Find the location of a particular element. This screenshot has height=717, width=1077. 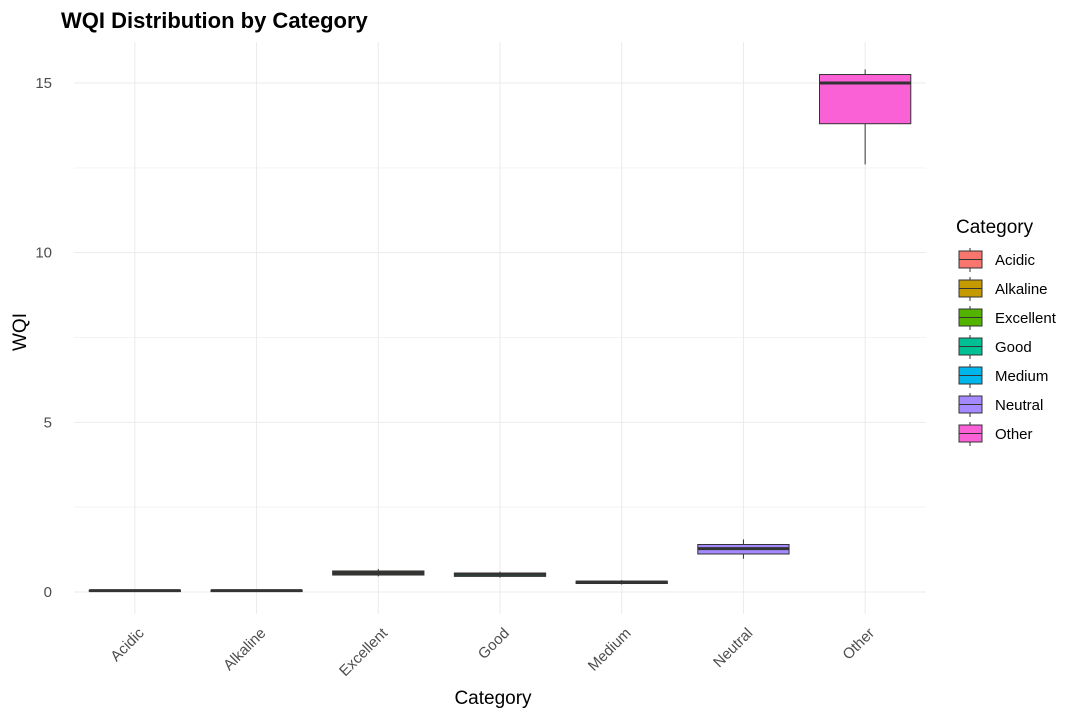

legend-item-good: Good is located at coordinates (995, 347).